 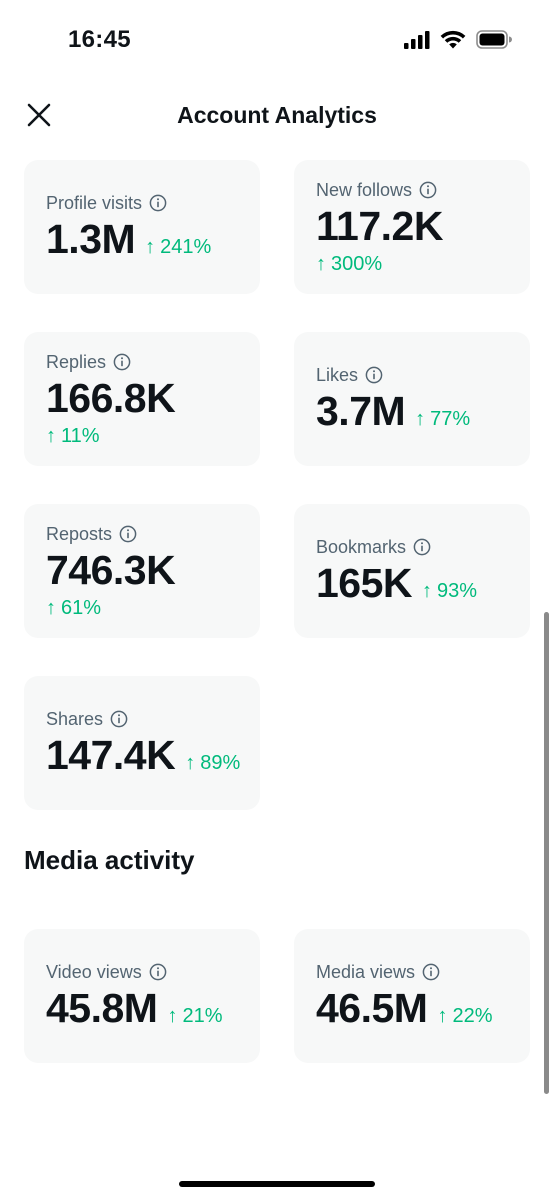 I want to click on metric-card-bookmarks: Bookmarks 165K ↑ 93%, so click(x=412, y=571).